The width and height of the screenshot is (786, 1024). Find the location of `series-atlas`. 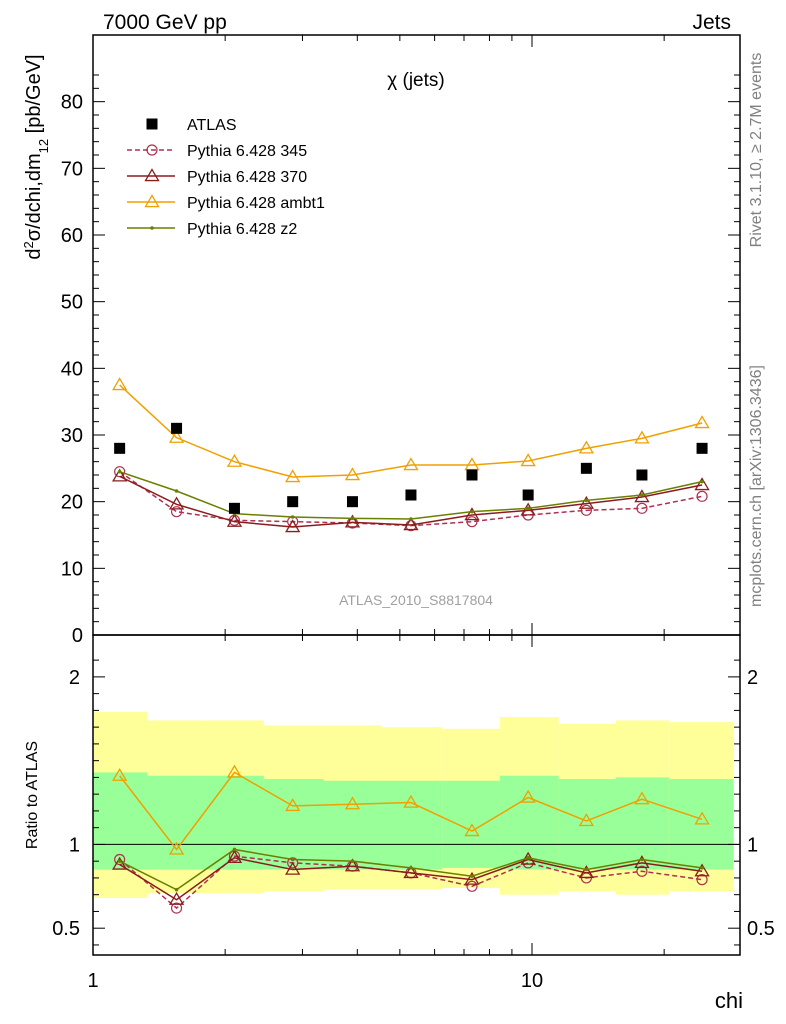

series-atlas is located at coordinates (411, 468).